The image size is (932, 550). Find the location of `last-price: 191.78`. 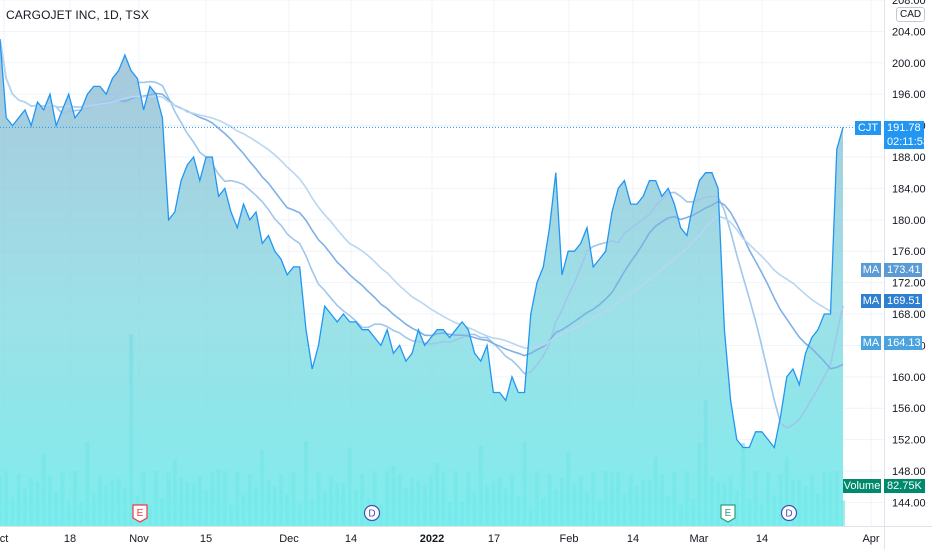

last-price: 191.78 is located at coordinates (904, 128).